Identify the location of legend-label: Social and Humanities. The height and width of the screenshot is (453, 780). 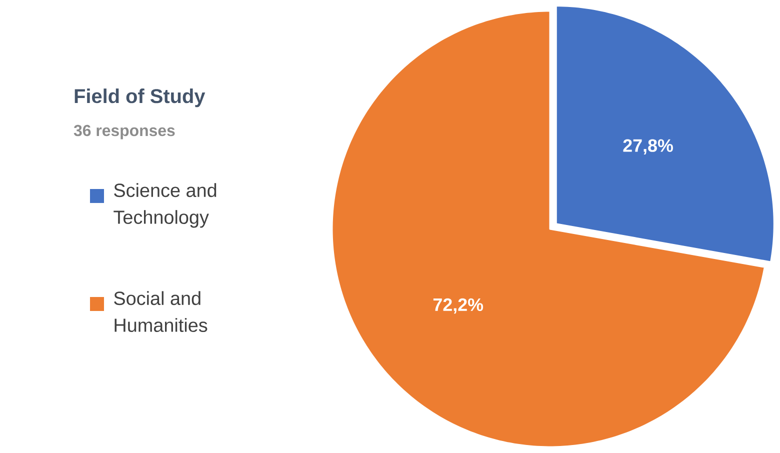
(161, 311).